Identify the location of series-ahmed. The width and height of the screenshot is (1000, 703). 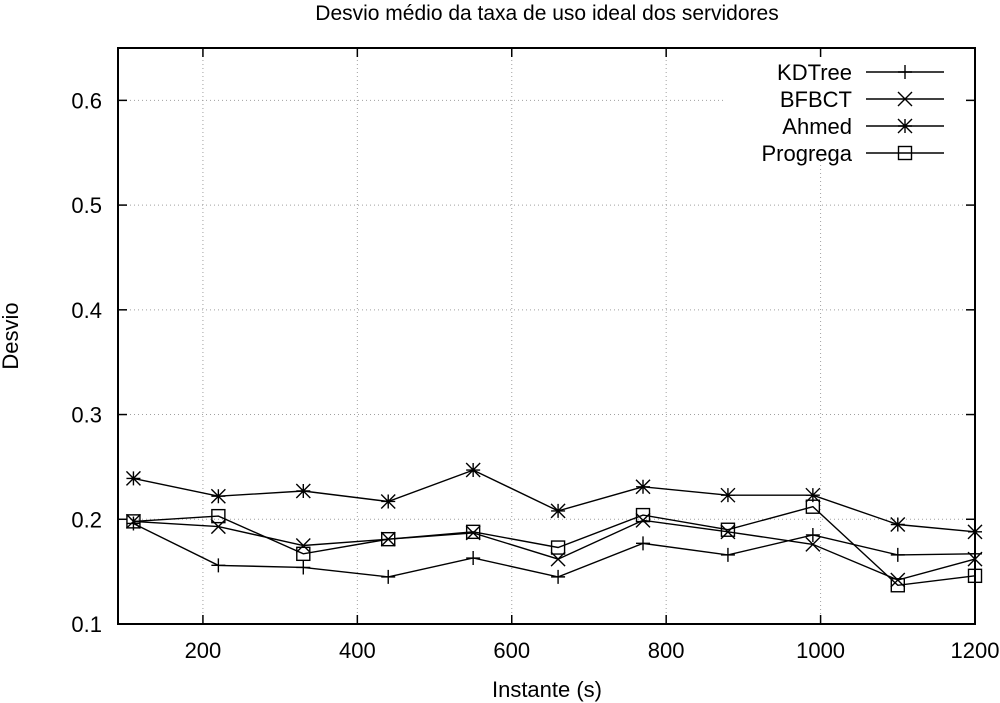
(554, 501).